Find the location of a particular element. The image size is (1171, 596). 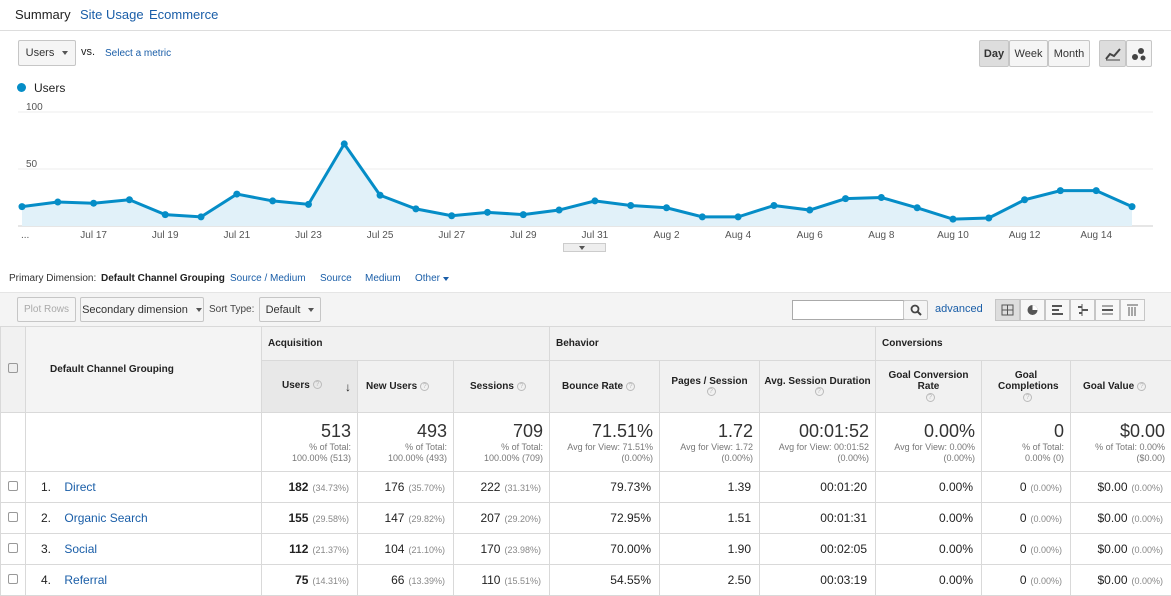

motion-chart-button is located at coordinates (1139, 53).